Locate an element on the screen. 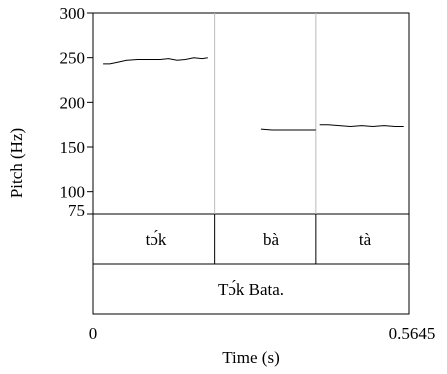 The height and width of the screenshot is (374, 447). y-tick-label-bottom: 75 is located at coordinates (76, 210).